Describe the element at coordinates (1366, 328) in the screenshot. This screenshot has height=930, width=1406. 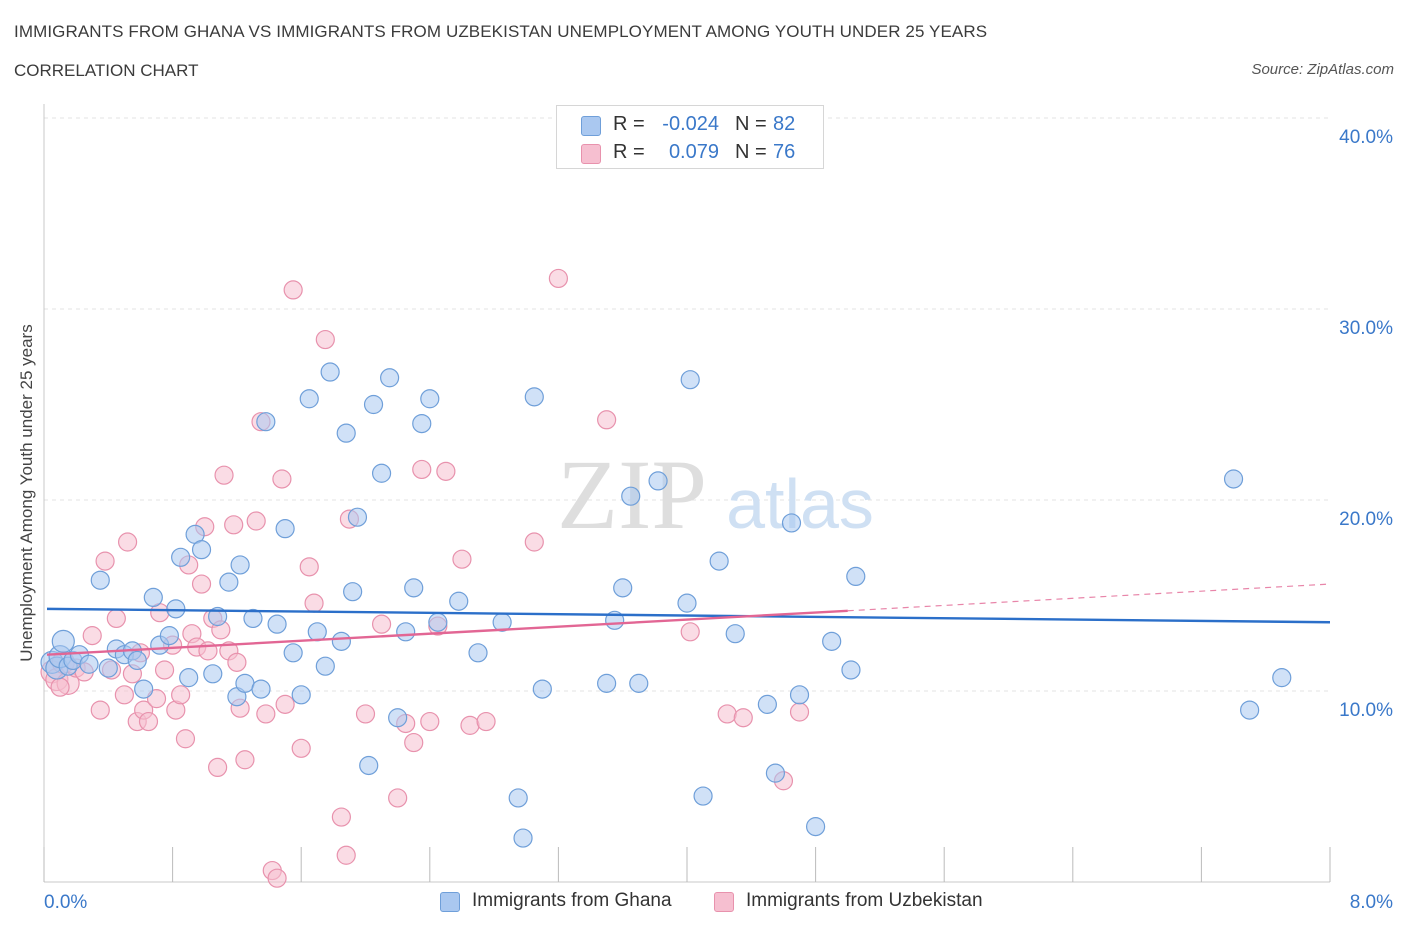
I see `y-tick-label: 30.0%` at that location.